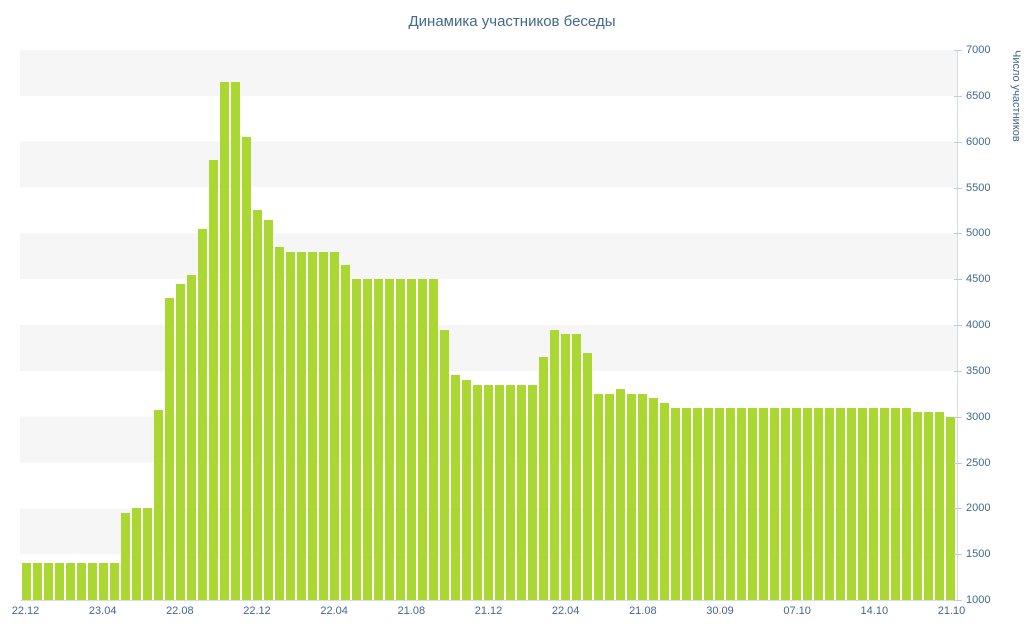  I want to click on x-axis-tick-label: 22.08, so click(180, 611).